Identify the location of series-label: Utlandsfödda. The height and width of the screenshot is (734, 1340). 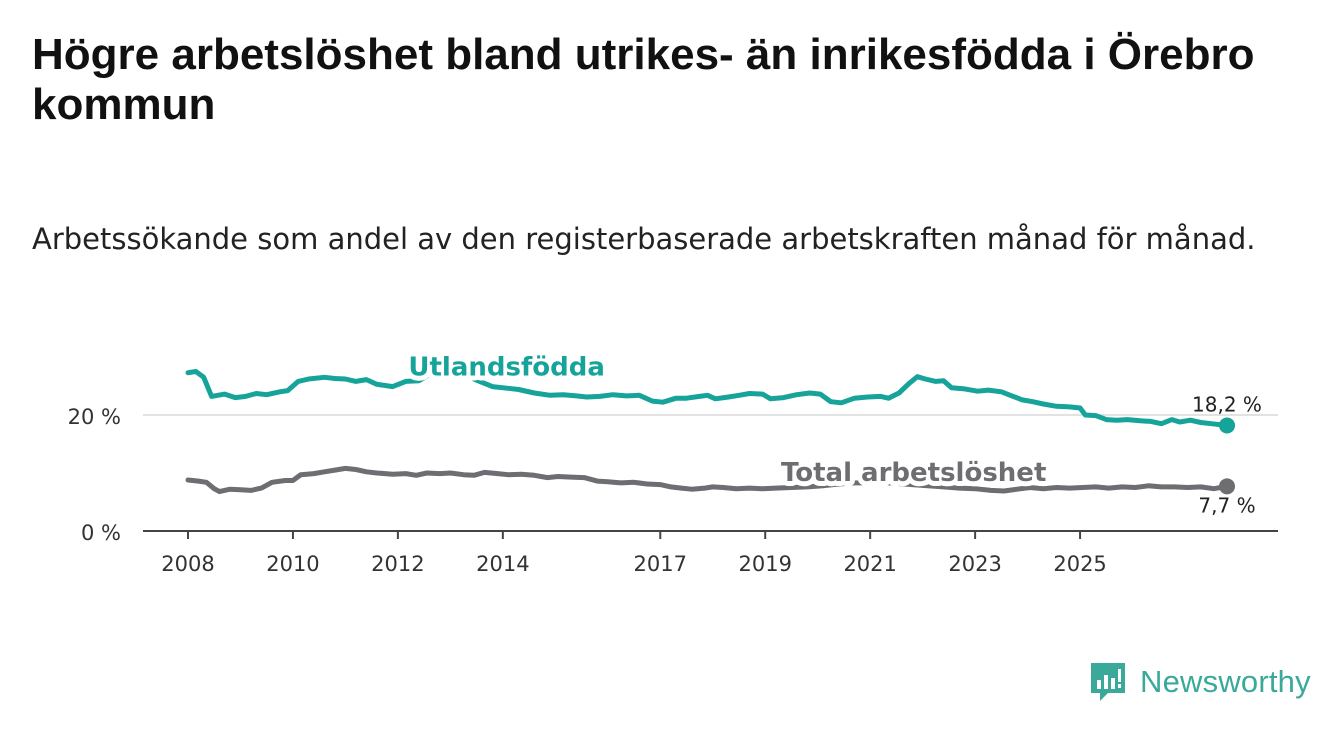
(506, 368).